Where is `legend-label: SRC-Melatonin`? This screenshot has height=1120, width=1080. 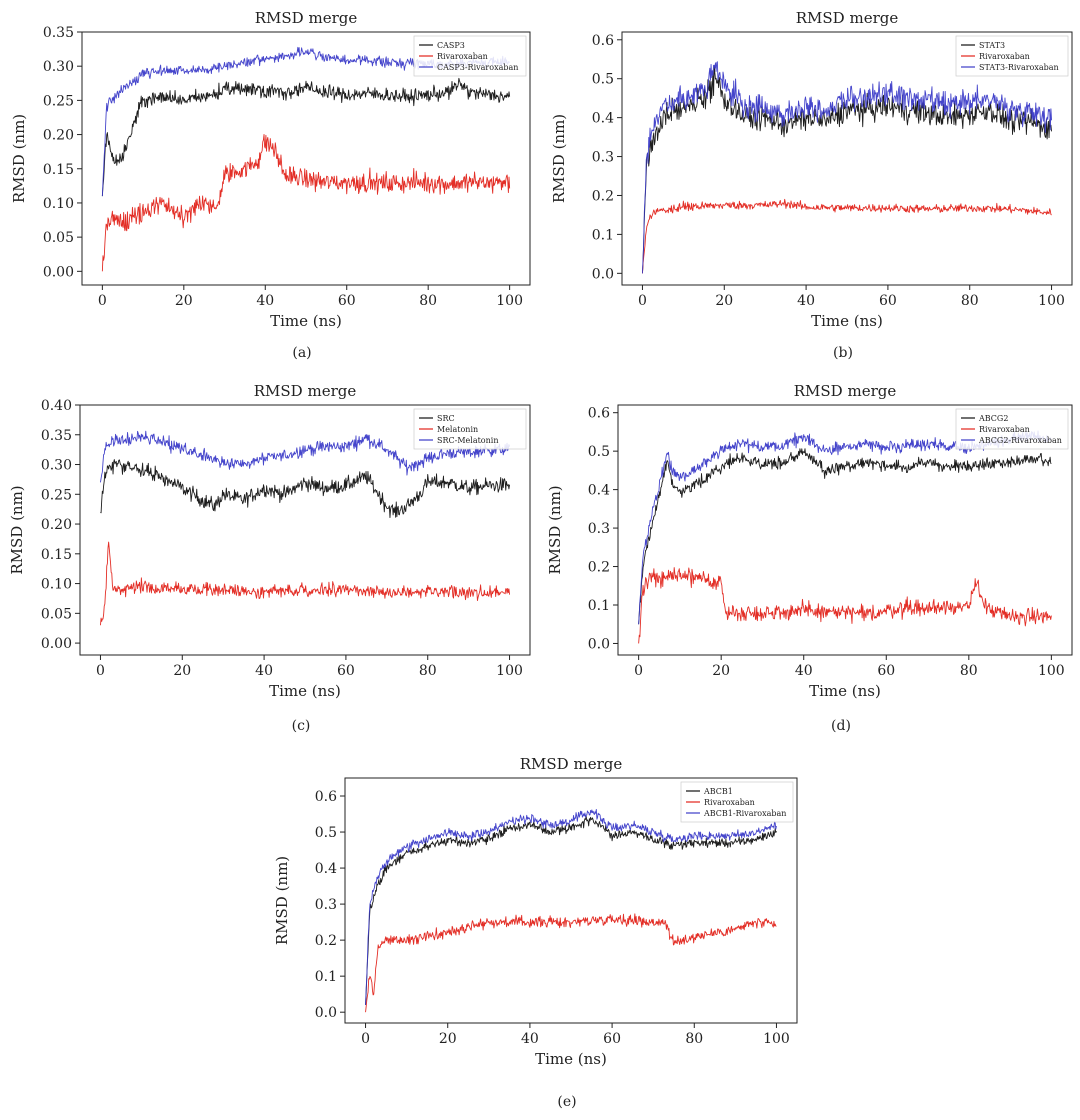
legend-label: SRC-Melatonin is located at coordinates (467, 440).